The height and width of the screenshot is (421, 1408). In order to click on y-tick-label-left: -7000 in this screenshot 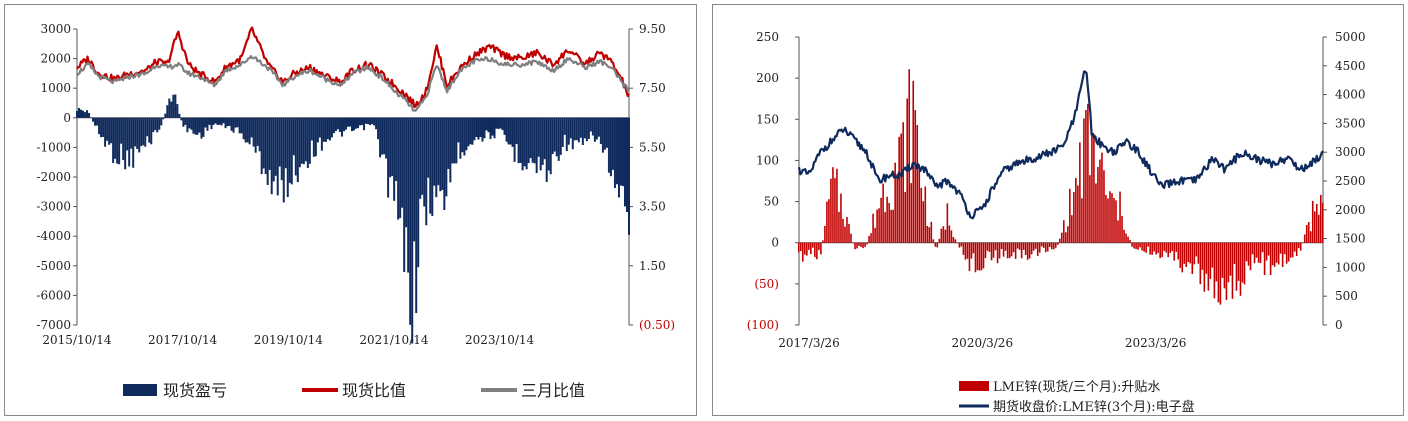, I will do `click(53, 325)`.